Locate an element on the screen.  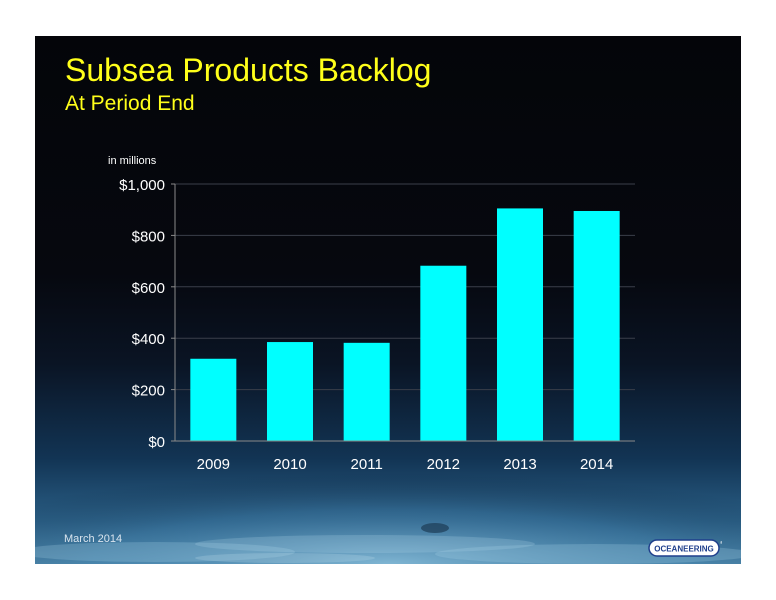
y-tick-label: $800 is located at coordinates (148, 236).